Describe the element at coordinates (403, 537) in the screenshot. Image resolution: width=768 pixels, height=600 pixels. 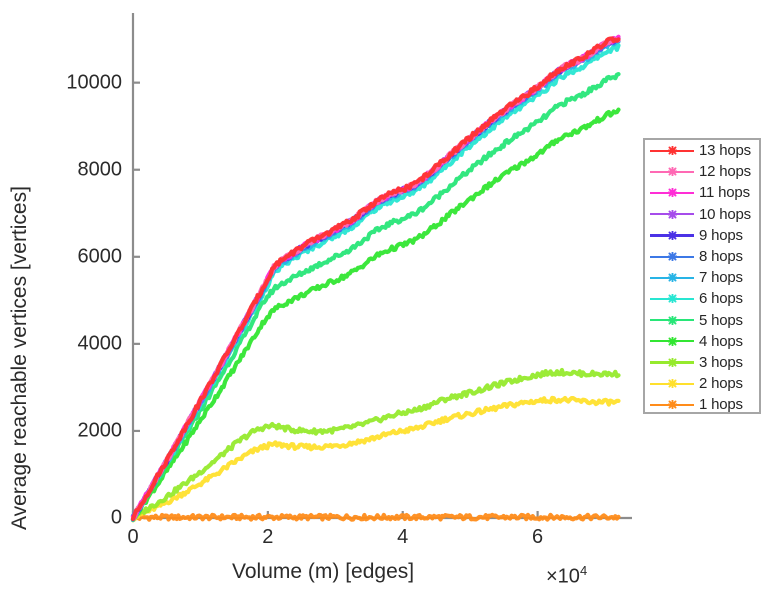
I see `x-tick-label: 4` at that location.